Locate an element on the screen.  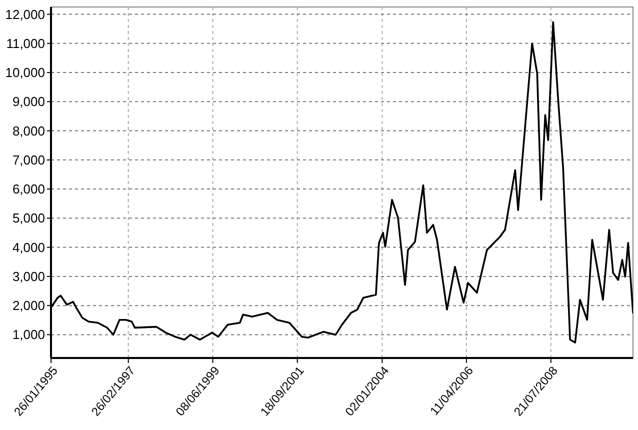
y-tick-label: 4,000 is located at coordinates (28, 247).